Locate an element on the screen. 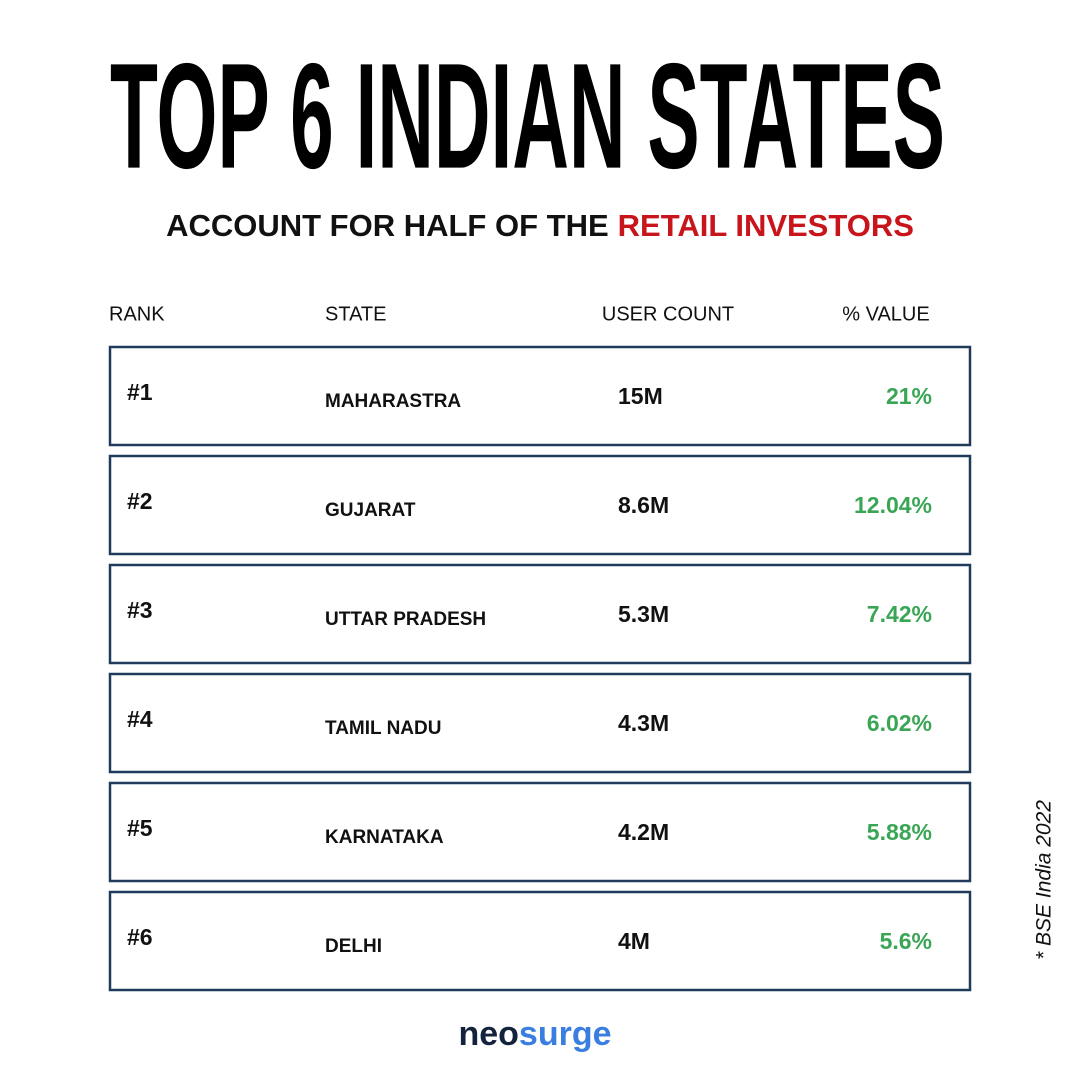 Image resolution: width=1080 pixels, height=1080 pixels. brand-part: neo is located at coordinates (488, 1034).